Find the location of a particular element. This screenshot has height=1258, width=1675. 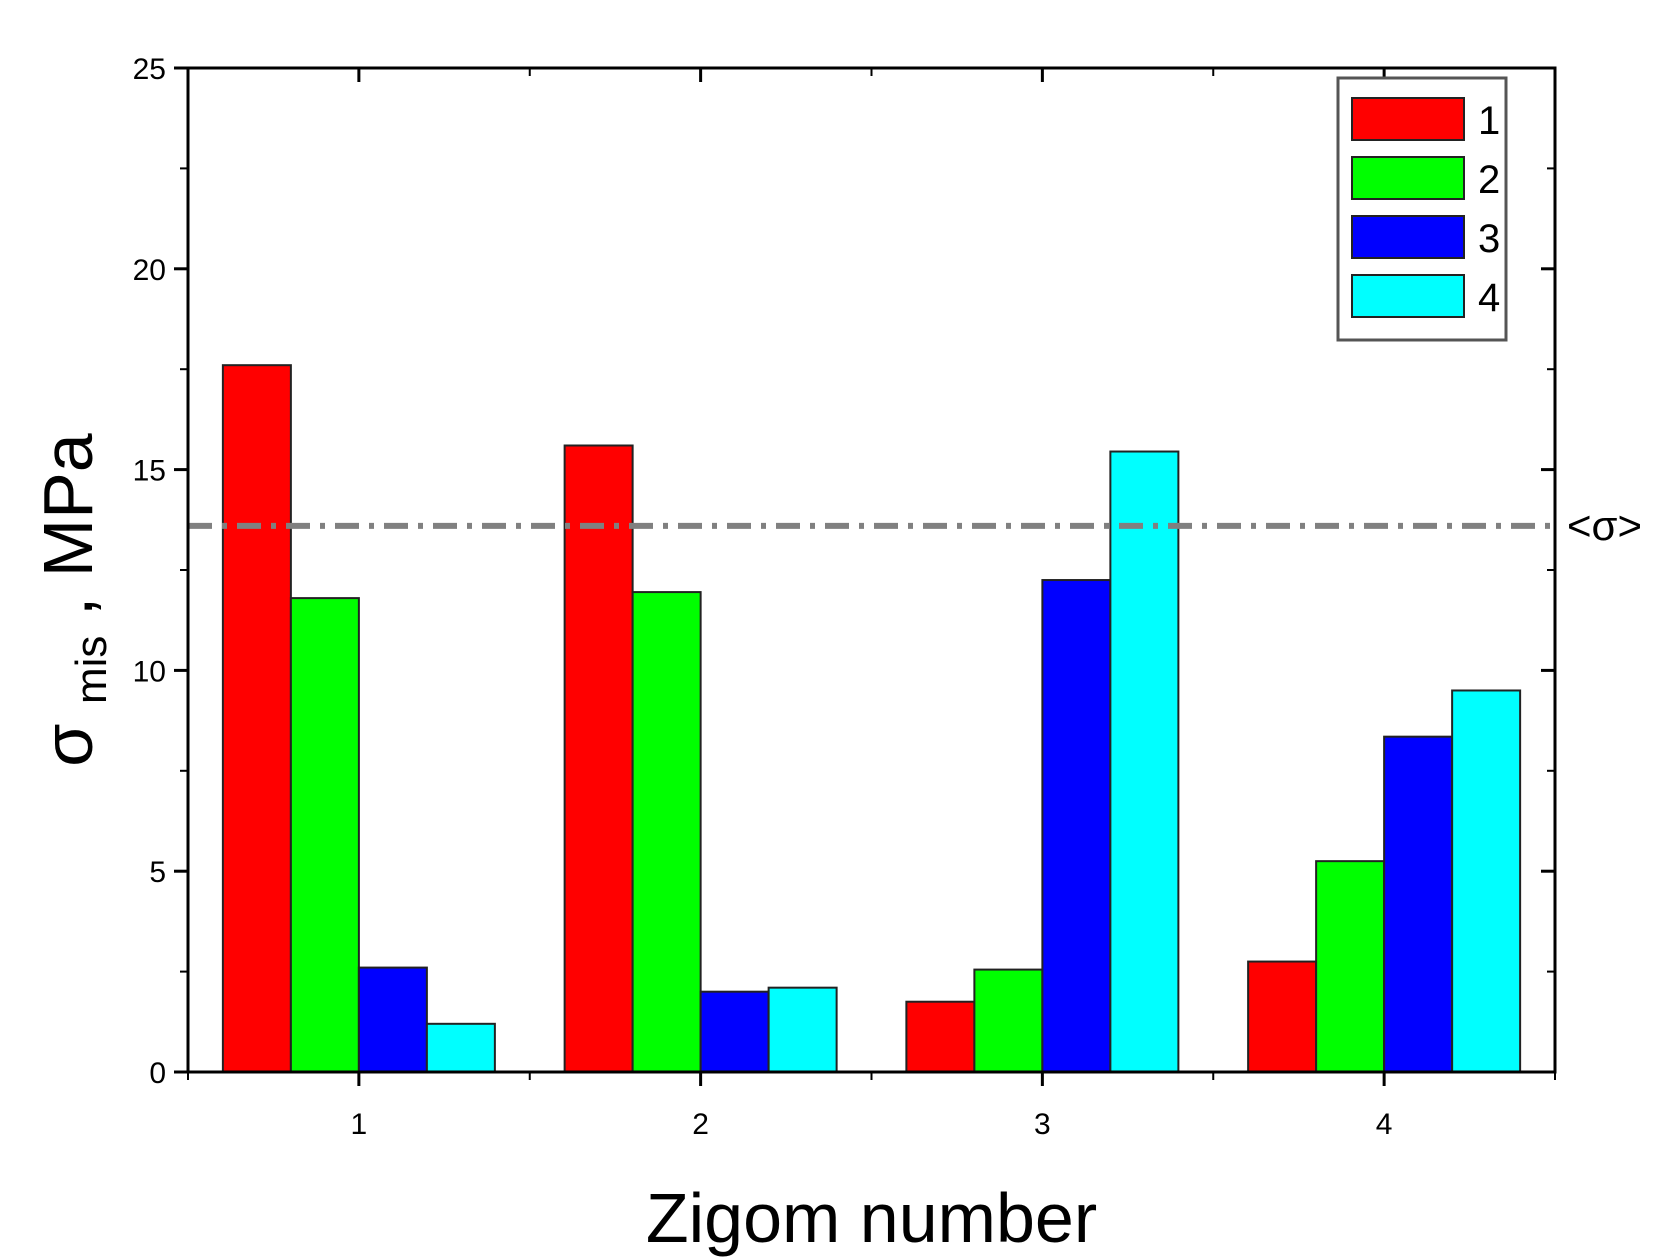

y-tick-label: 5 is located at coordinates (157, 872).